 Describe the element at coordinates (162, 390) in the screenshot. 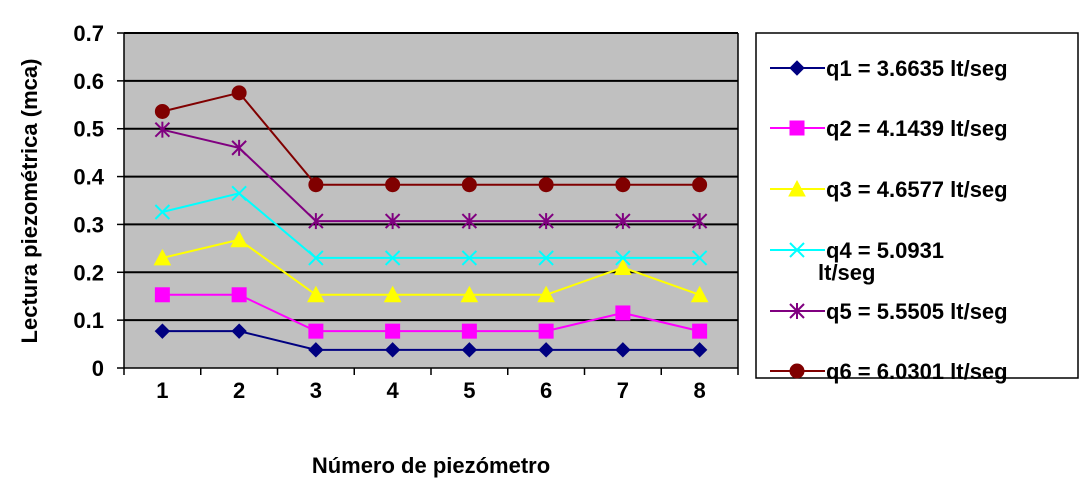

I see `x-tick-label: 1` at that location.